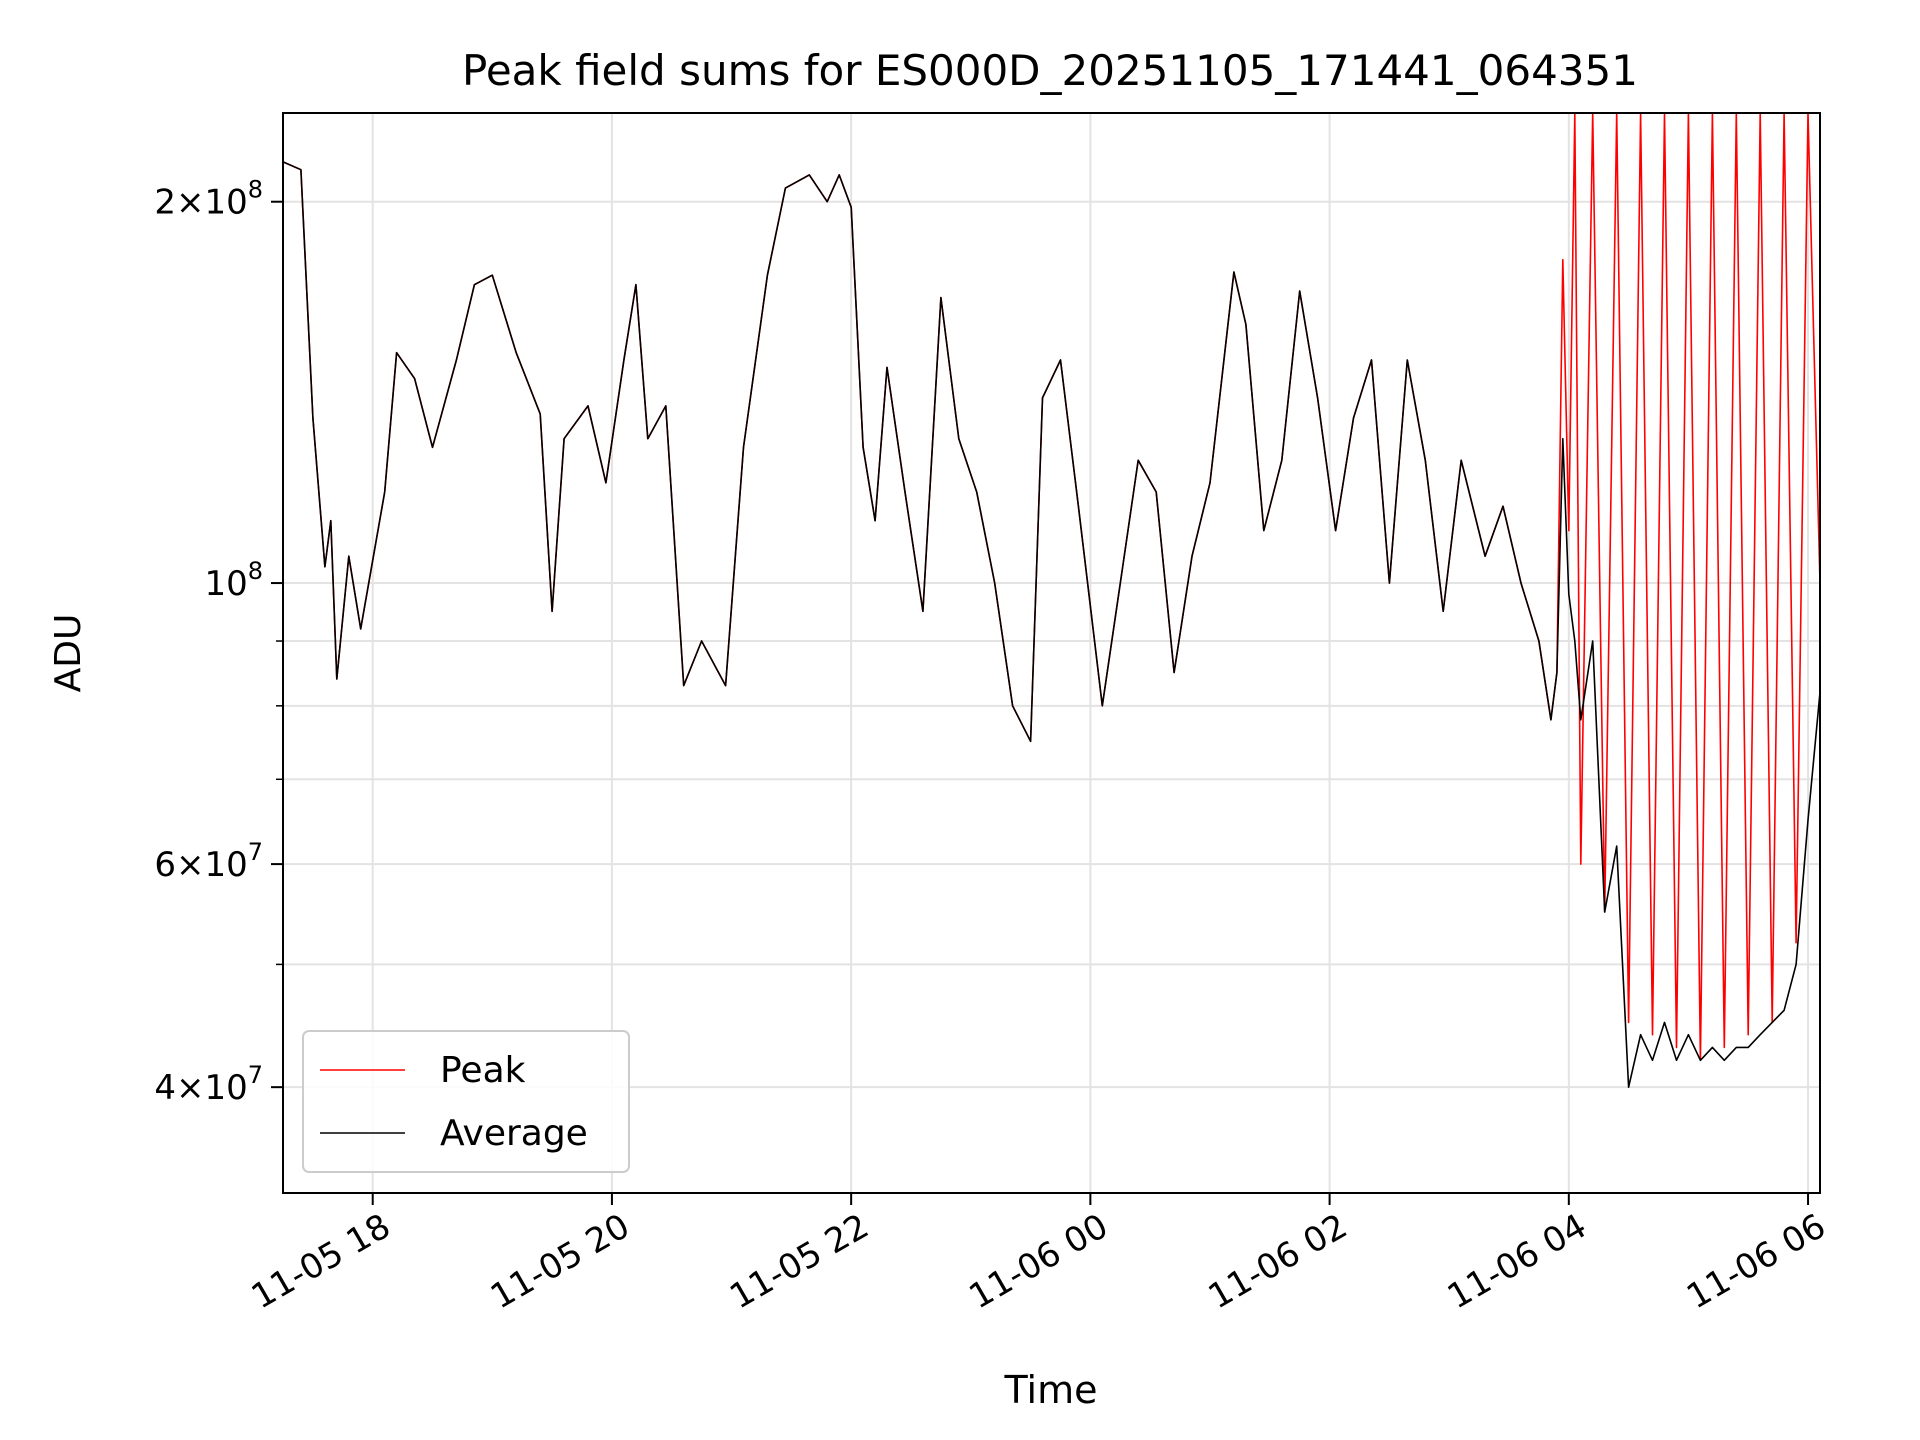  Describe the element at coordinates (218, 642) in the screenshot. I see `y-axis: 4×107 6×107 108 2×108` at that location.